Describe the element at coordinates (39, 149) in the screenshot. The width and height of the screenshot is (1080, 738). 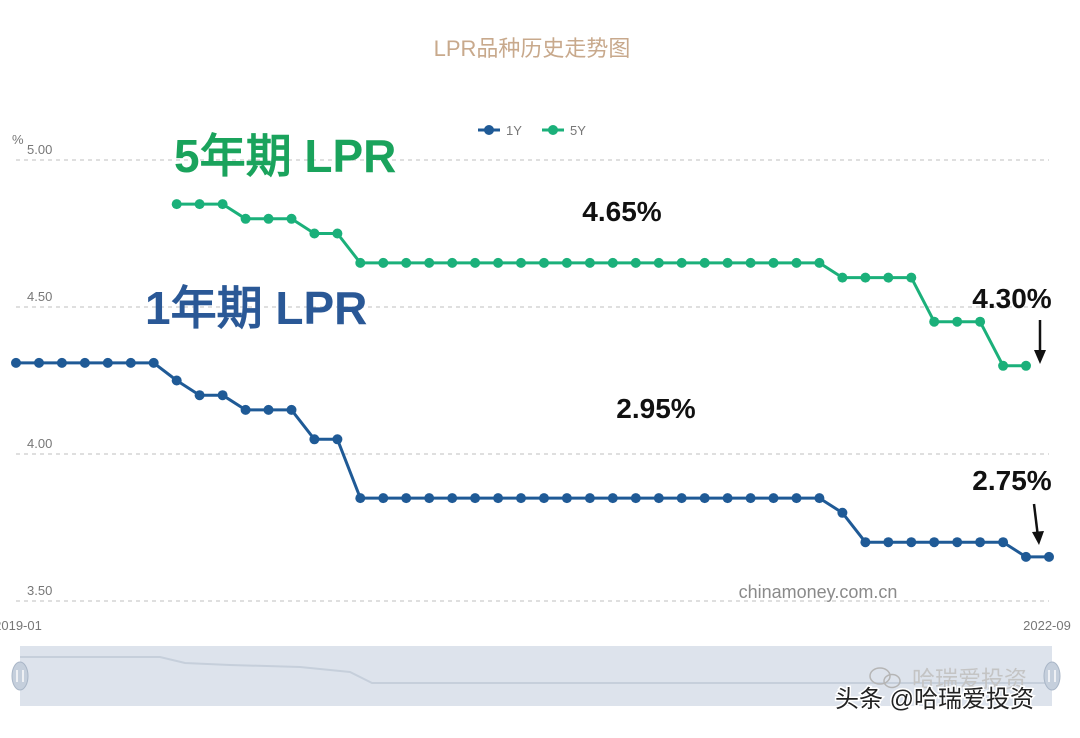
I see `y-tick-label: 5.00` at that location.